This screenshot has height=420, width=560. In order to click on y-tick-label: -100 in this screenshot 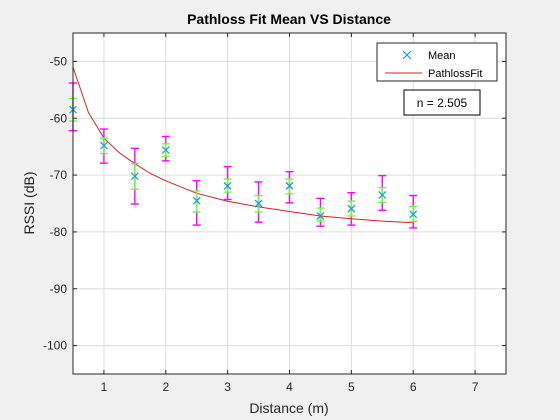, I will do `click(55, 346)`.